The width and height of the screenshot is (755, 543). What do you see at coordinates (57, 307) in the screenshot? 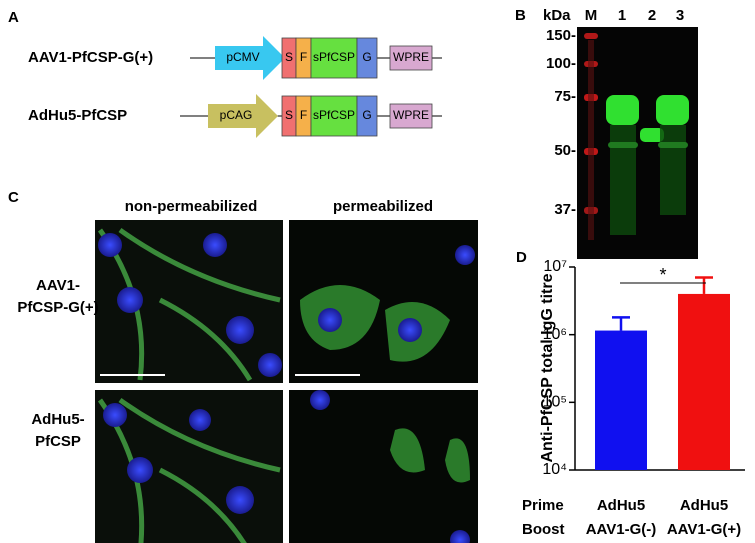
I see `row-label: PfCSP-G(+)` at bounding box center [57, 307].